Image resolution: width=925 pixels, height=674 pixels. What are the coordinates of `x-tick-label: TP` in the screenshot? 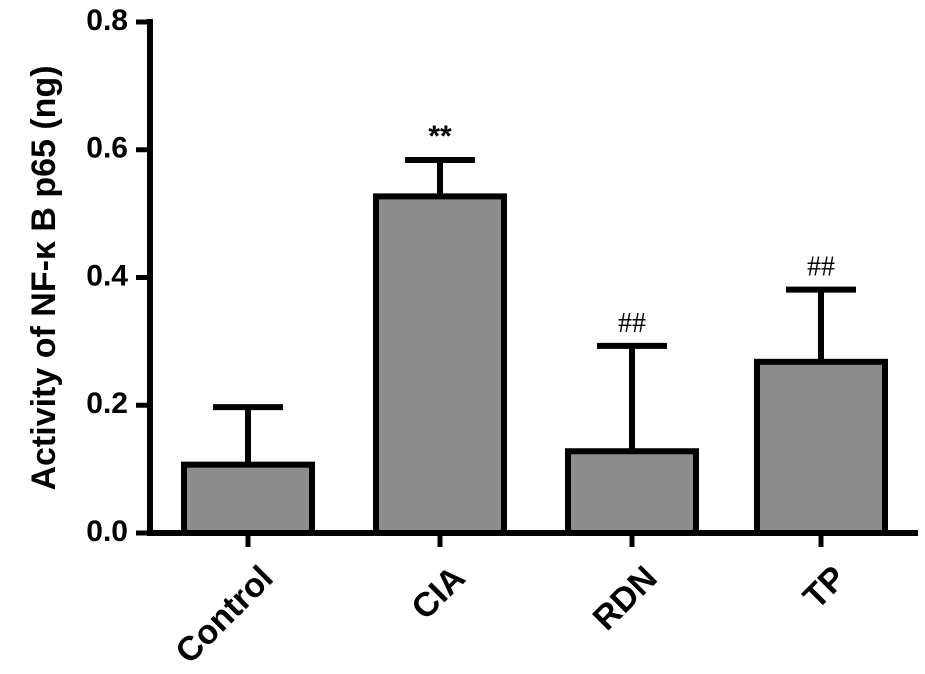 It's located at (825, 588).